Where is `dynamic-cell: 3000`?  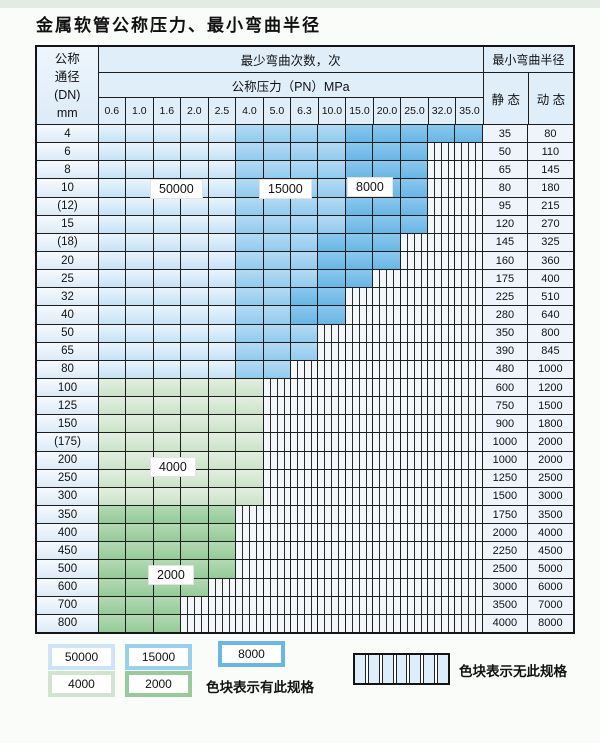 dynamic-cell: 3000 is located at coordinates (550, 496).